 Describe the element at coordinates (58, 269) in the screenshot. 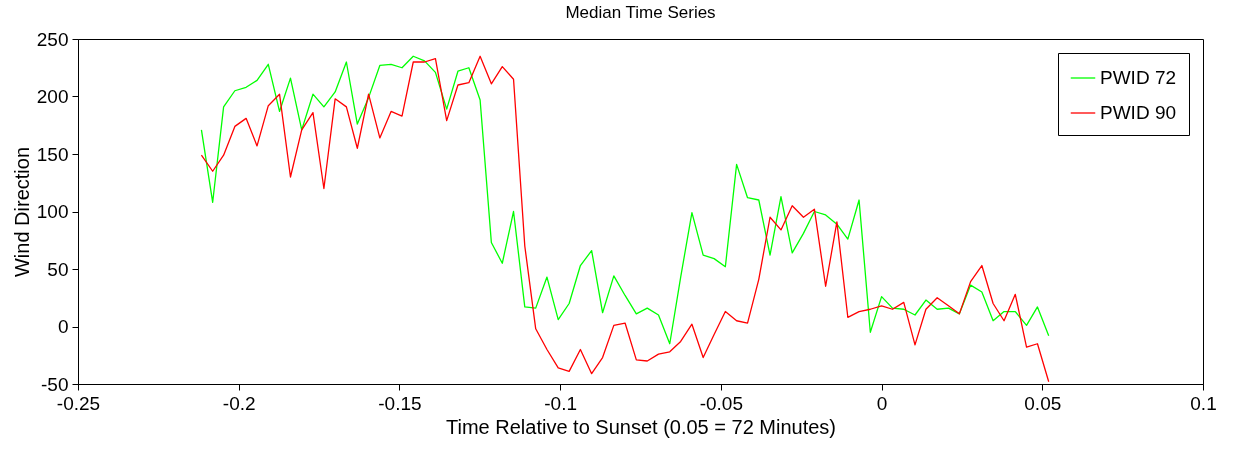

I see `y-tick-label: 50` at that location.